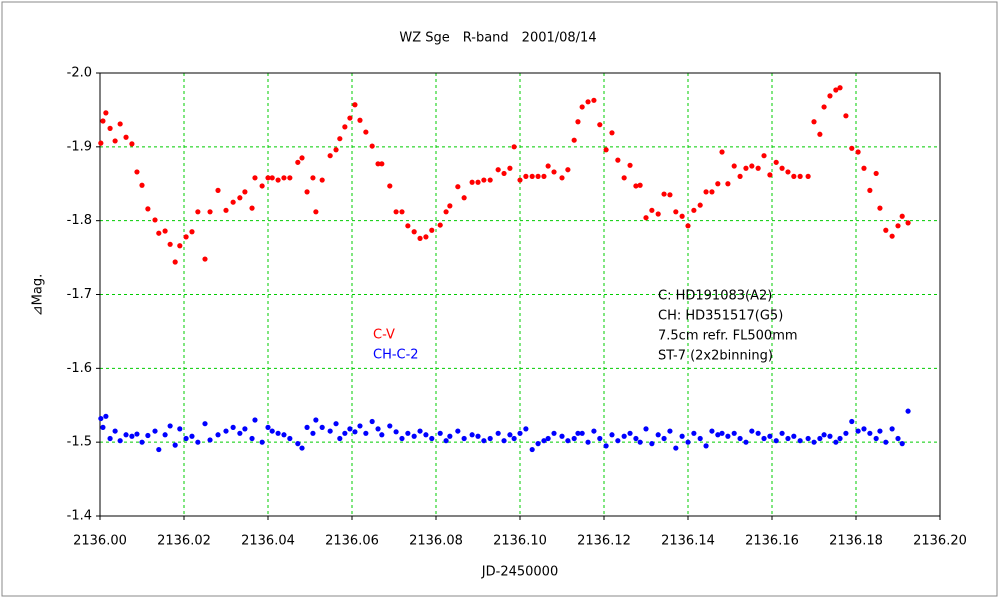  What do you see at coordinates (268, 541) in the screenshot?
I see `x-tick-label: 2136.04` at bounding box center [268, 541].